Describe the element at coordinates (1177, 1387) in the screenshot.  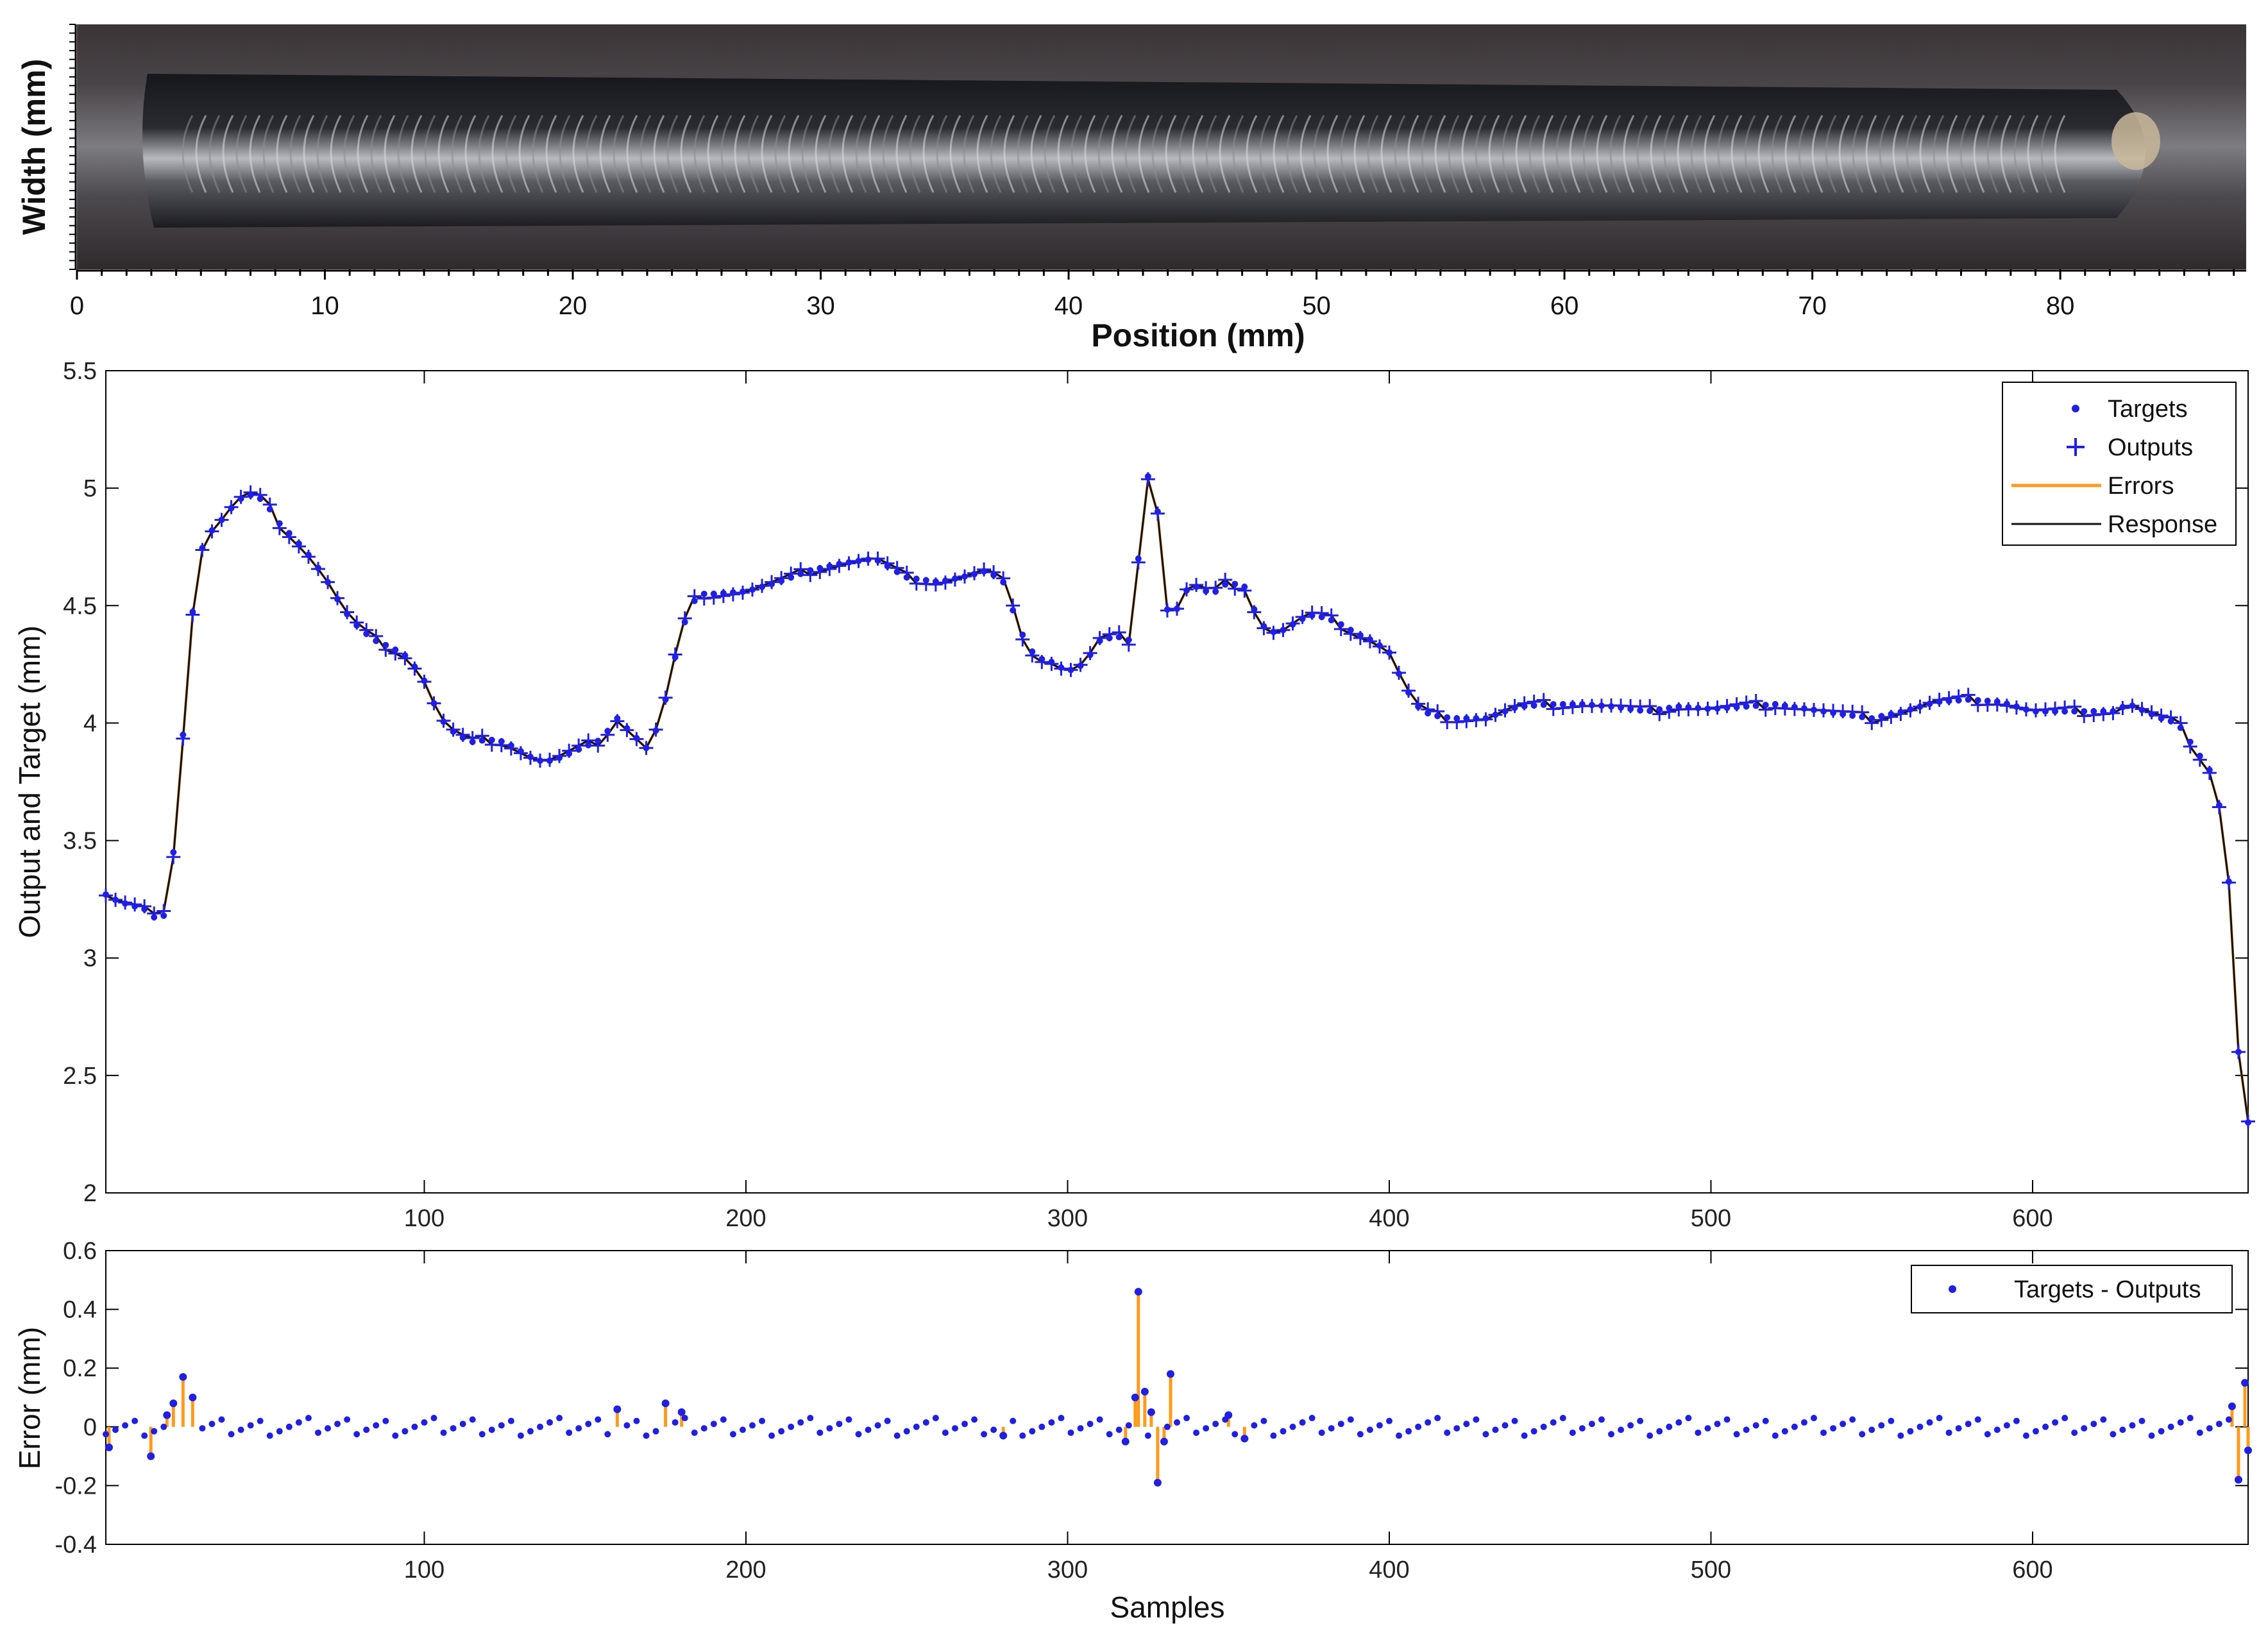
I see `error-points` at that location.